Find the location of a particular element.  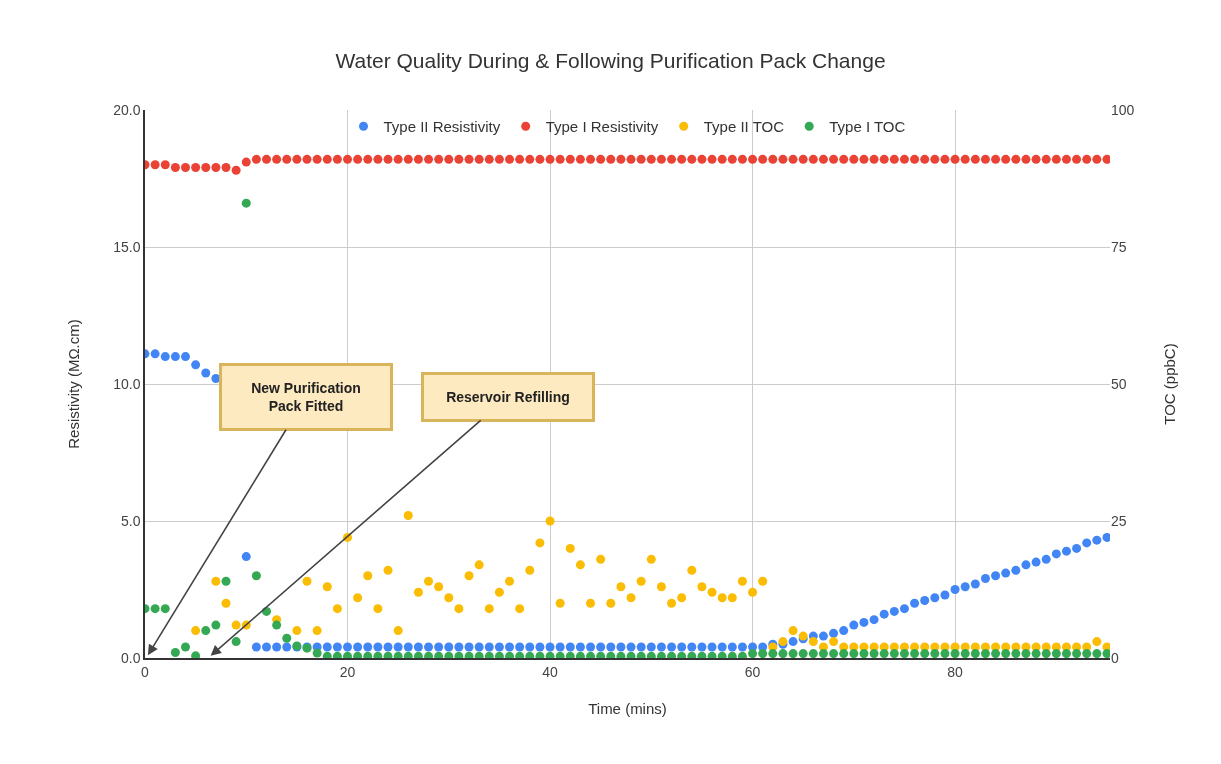

y-tick-label: 15.0 is located at coordinates (127, 246).